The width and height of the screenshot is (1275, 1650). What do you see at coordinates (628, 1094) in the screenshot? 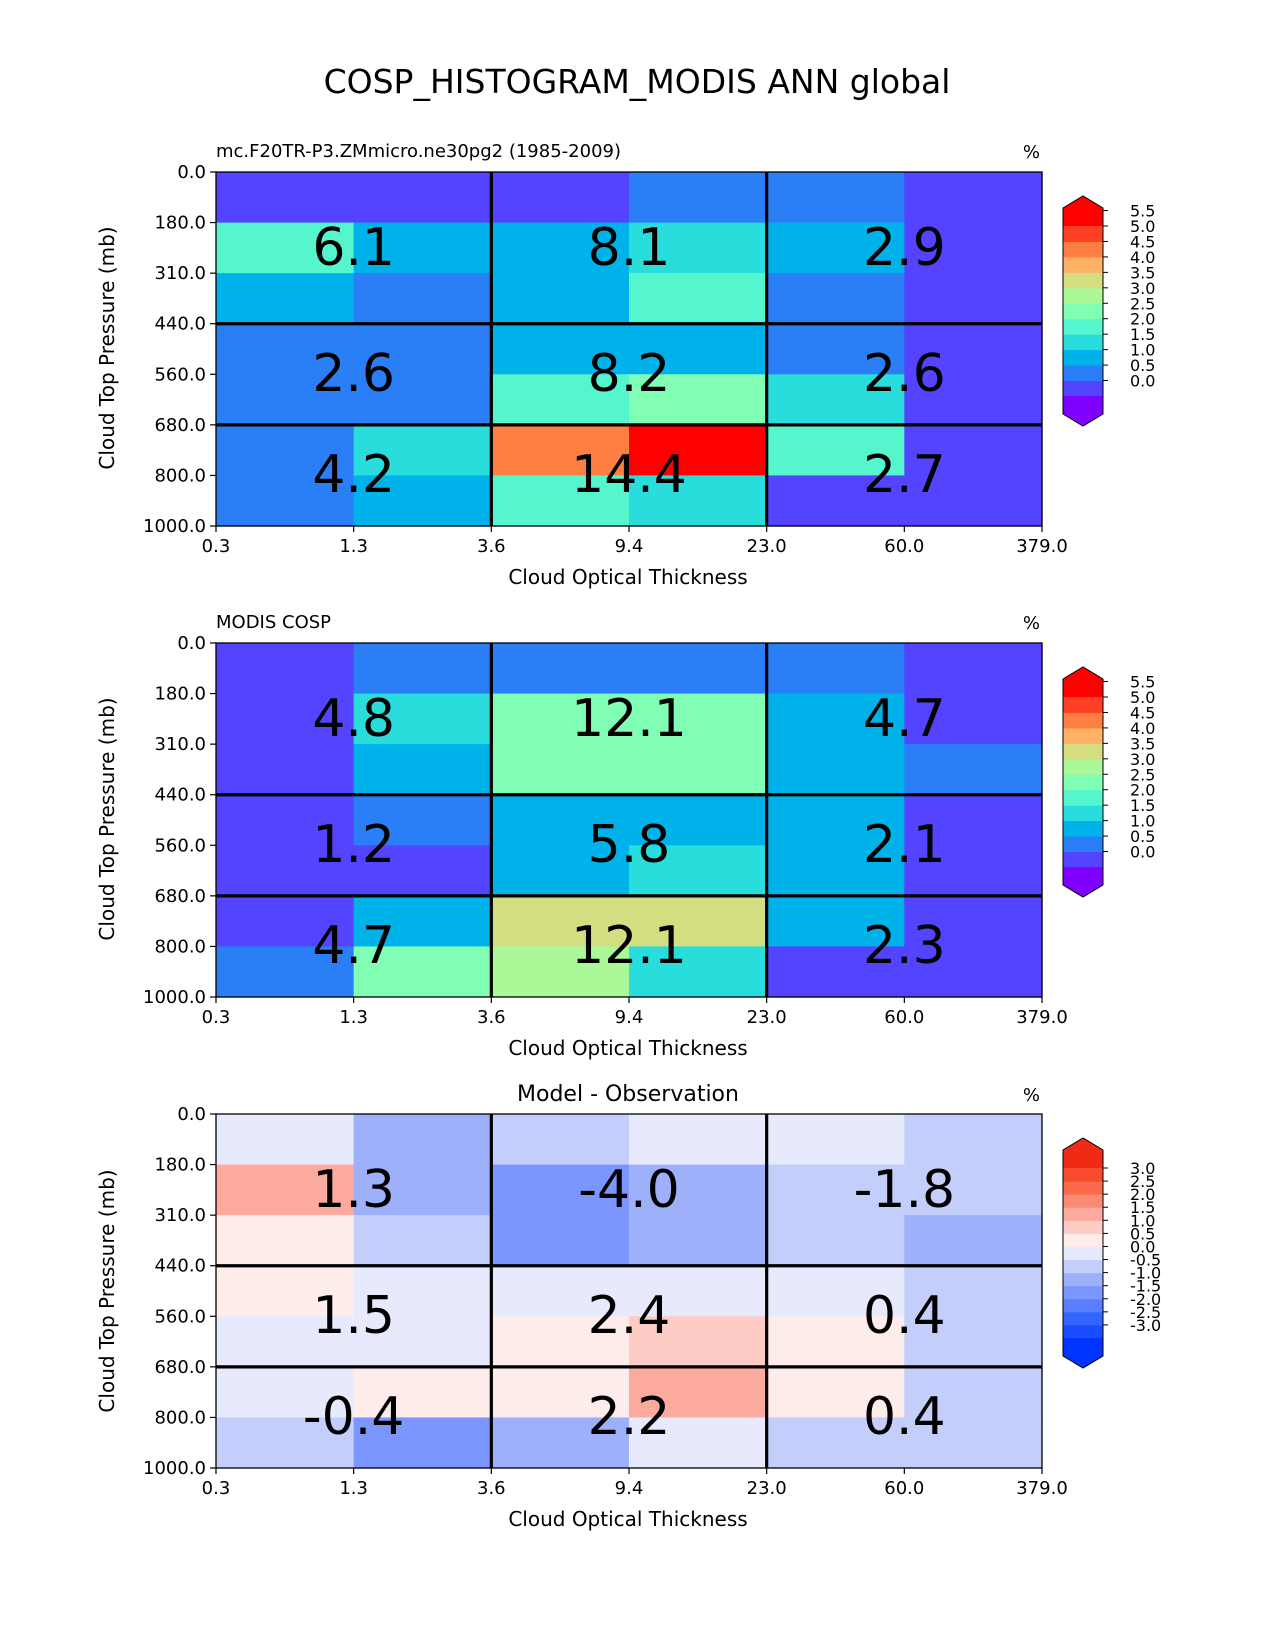
I see `panel-title: Model - Observation` at bounding box center [628, 1094].